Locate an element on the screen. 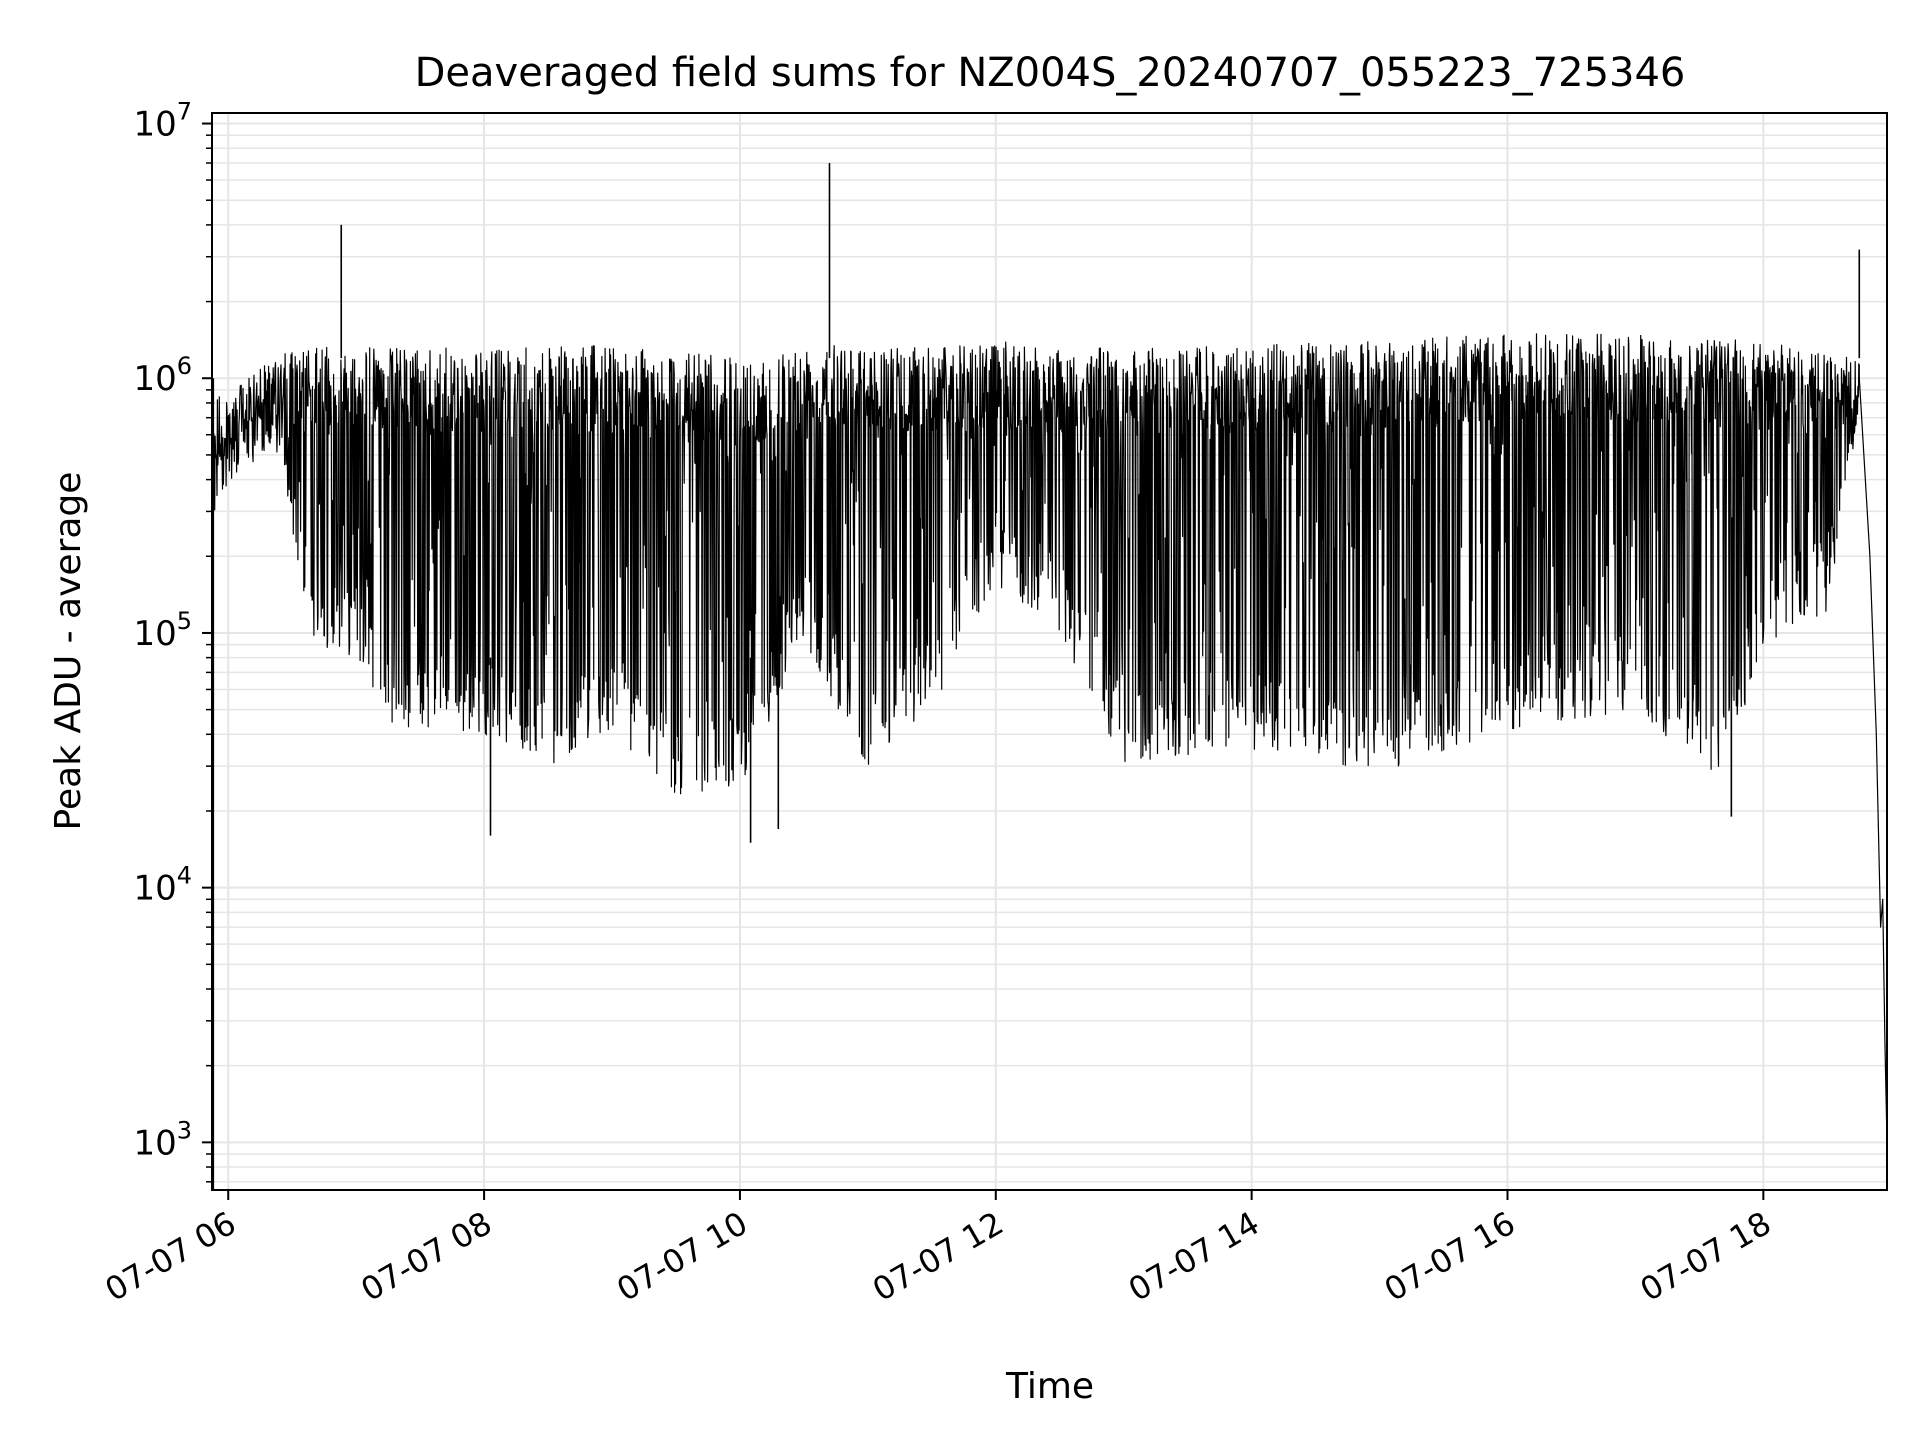 Image resolution: width=1920 pixels, height=1444 pixels. y-tick-label: 10⁶ is located at coordinates (162, 375).